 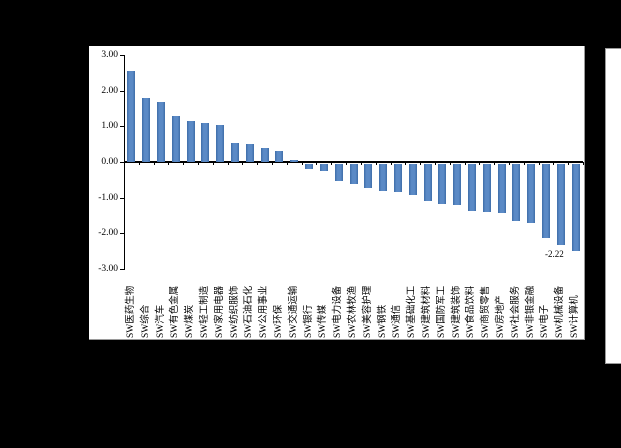 I want to click on x-axis-category-label: SW美容护理, so click(x=367, y=311).